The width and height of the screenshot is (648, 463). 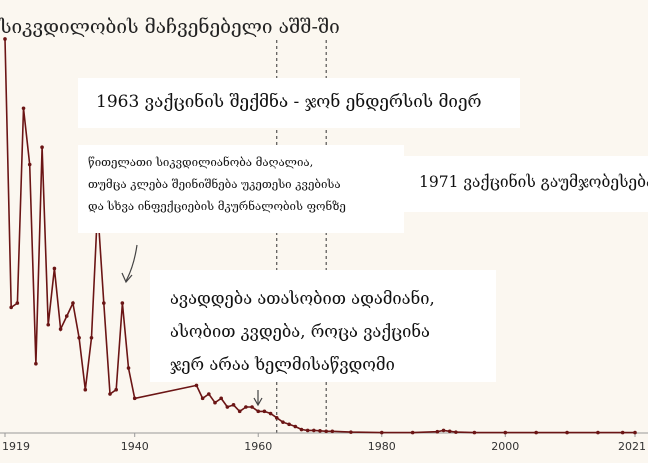 I want to click on annotation-line: თუმცა კლება შეინიშნება უკეთესი კვებისა, so click(x=246, y=184).